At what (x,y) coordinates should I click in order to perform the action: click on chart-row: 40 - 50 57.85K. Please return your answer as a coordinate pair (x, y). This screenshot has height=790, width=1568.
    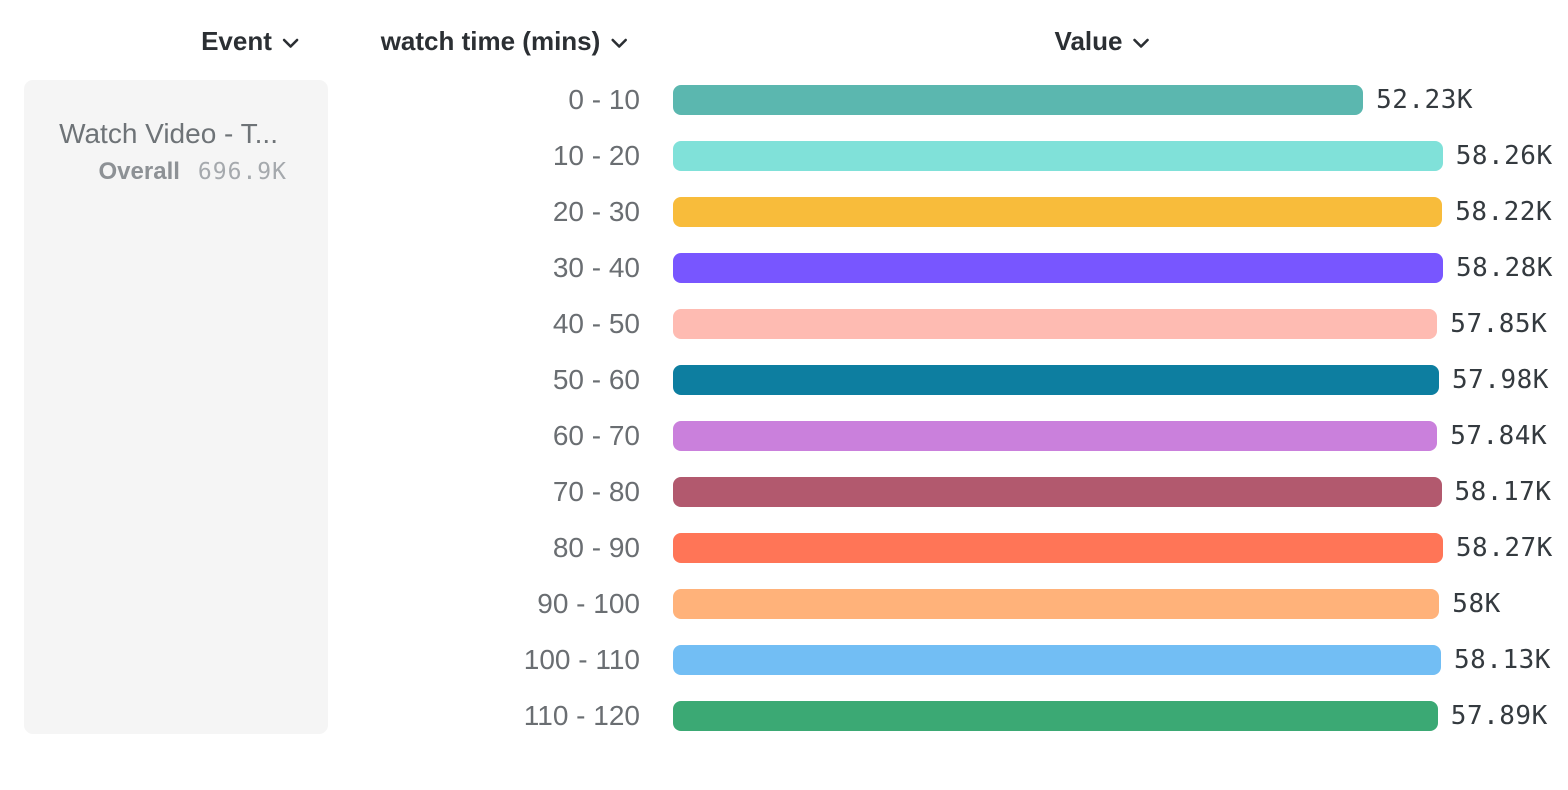
    Looking at the image, I should click on (784, 324).